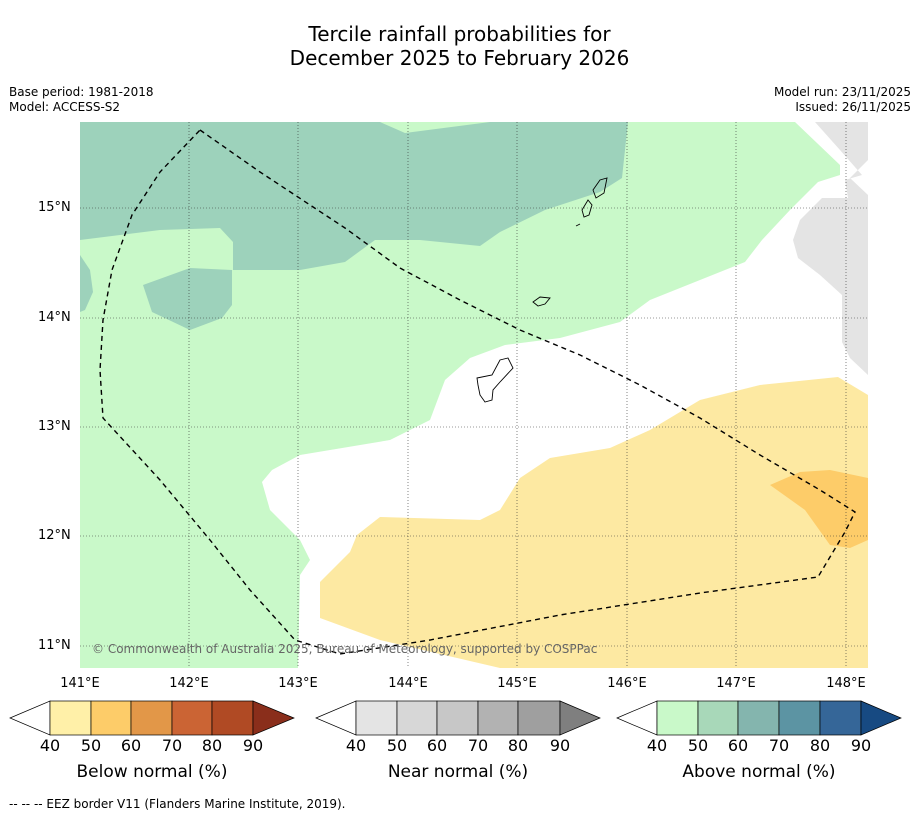  What do you see at coordinates (54, 426) in the screenshot?
I see `lat-label-13: 13°N` at bounding box center [54, 426].